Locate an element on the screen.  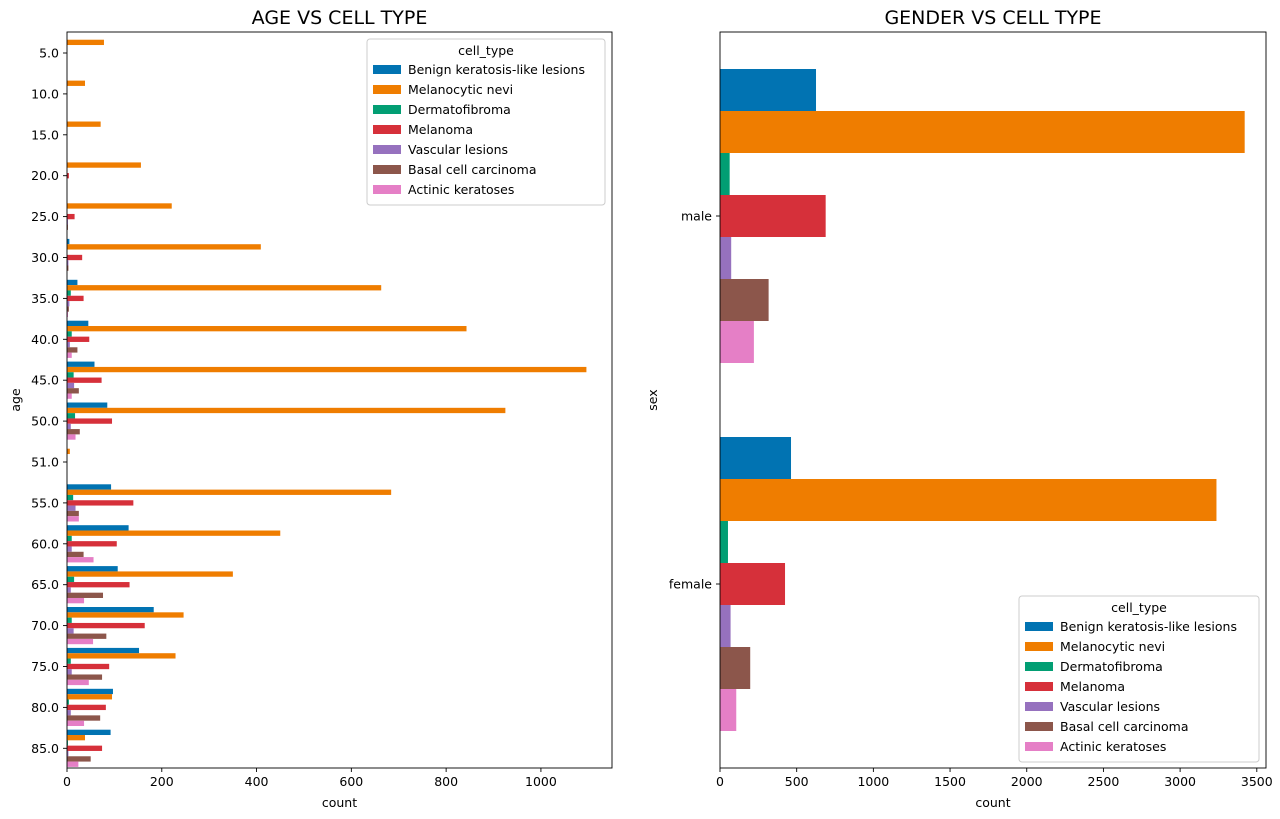
bar-60-0-vascular-lesions is located at coordinates (69, 549).